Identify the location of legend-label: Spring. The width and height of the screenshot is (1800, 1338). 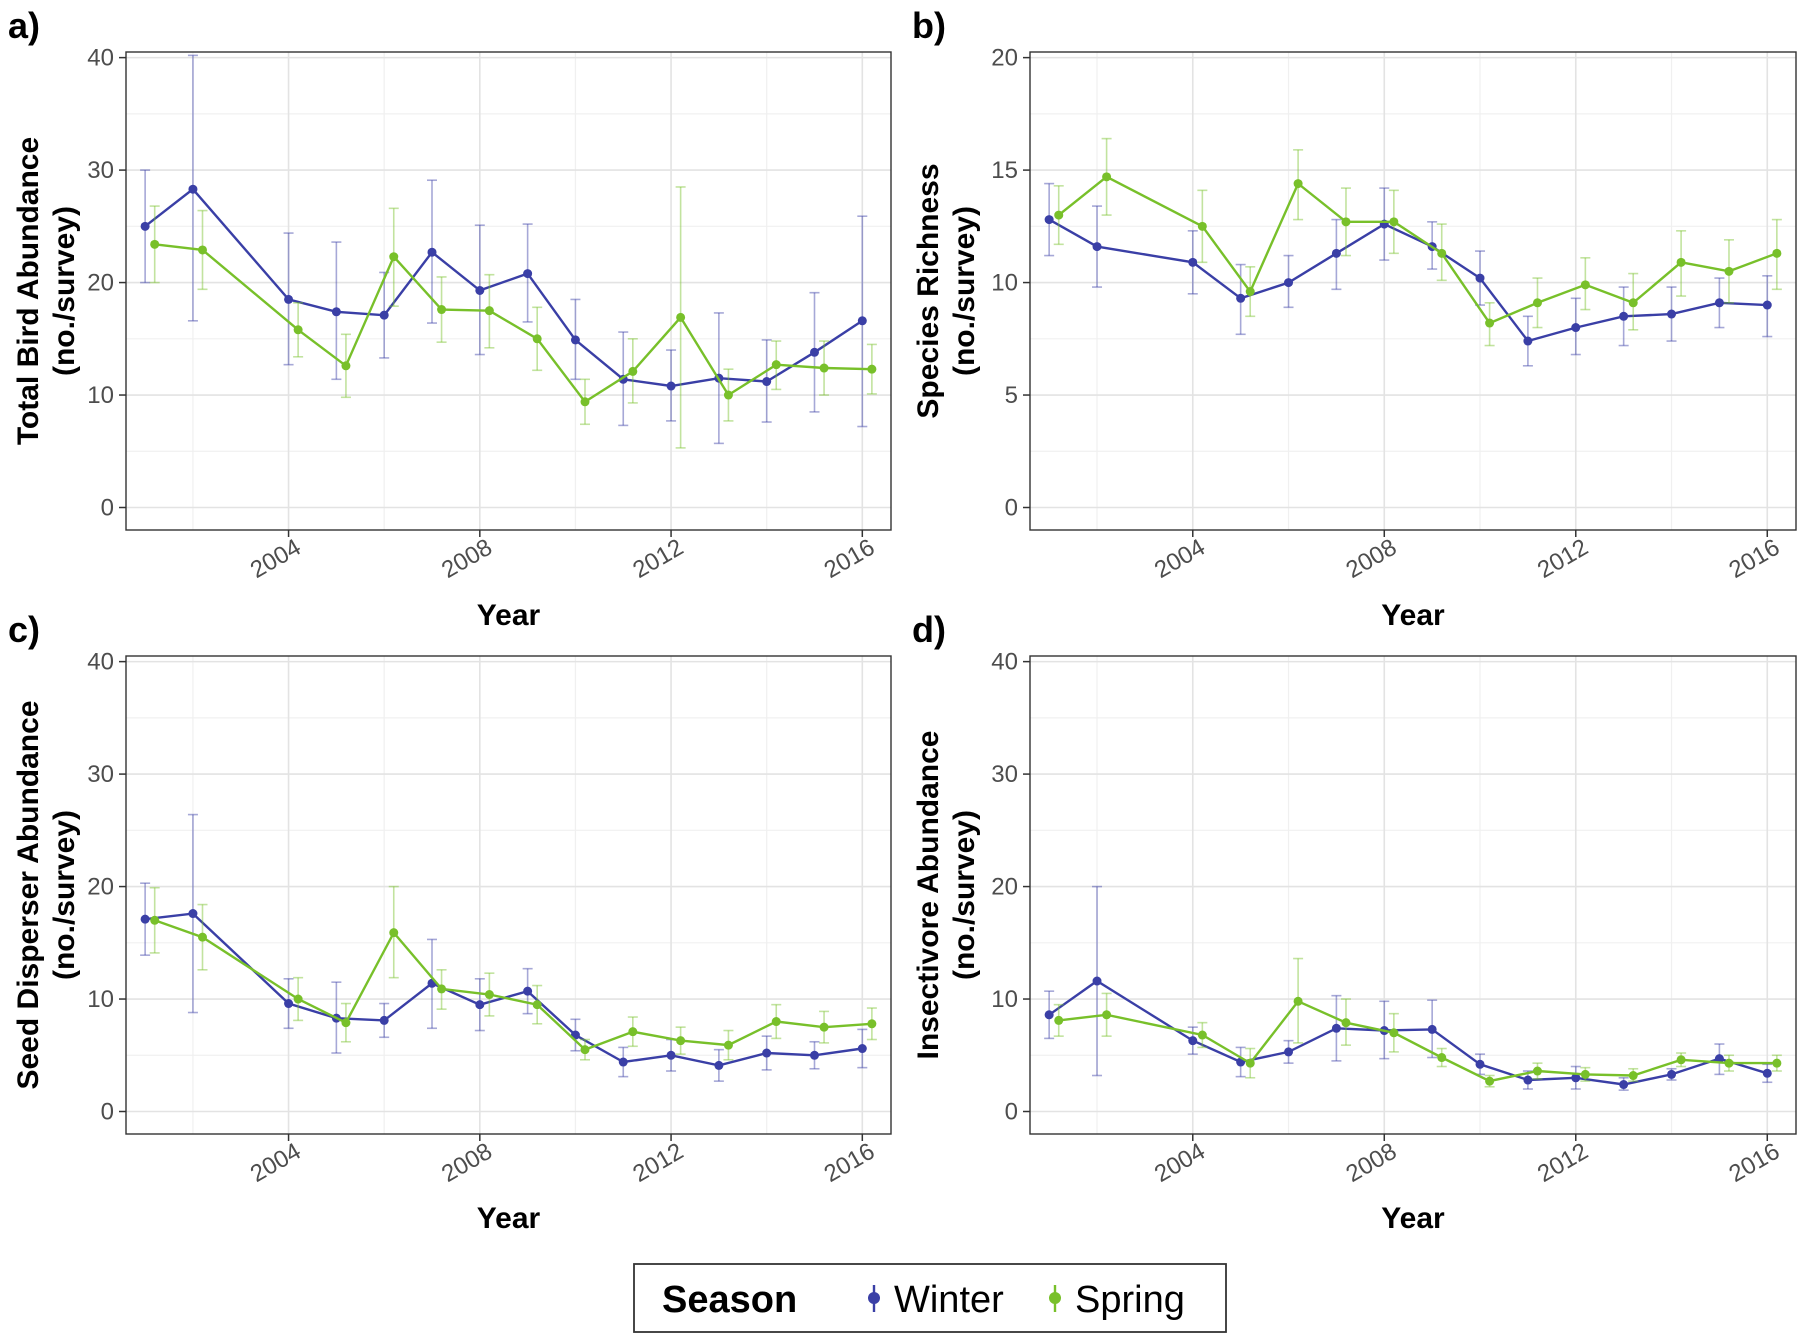
(1130, 1300).